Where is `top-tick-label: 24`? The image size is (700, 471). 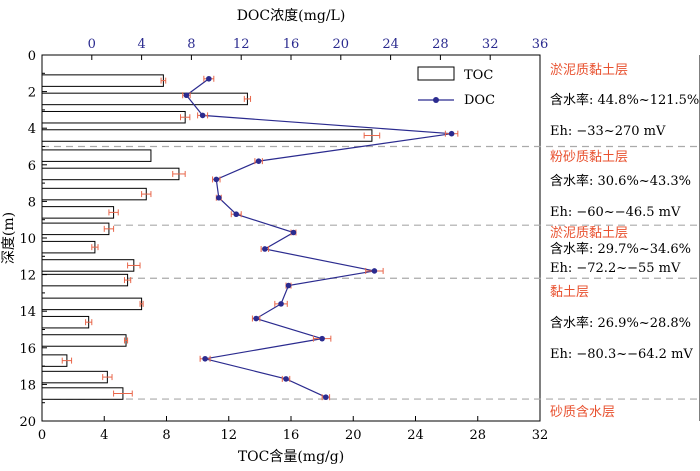
top-tick-label: 24 is located at coordinates (390, 44).